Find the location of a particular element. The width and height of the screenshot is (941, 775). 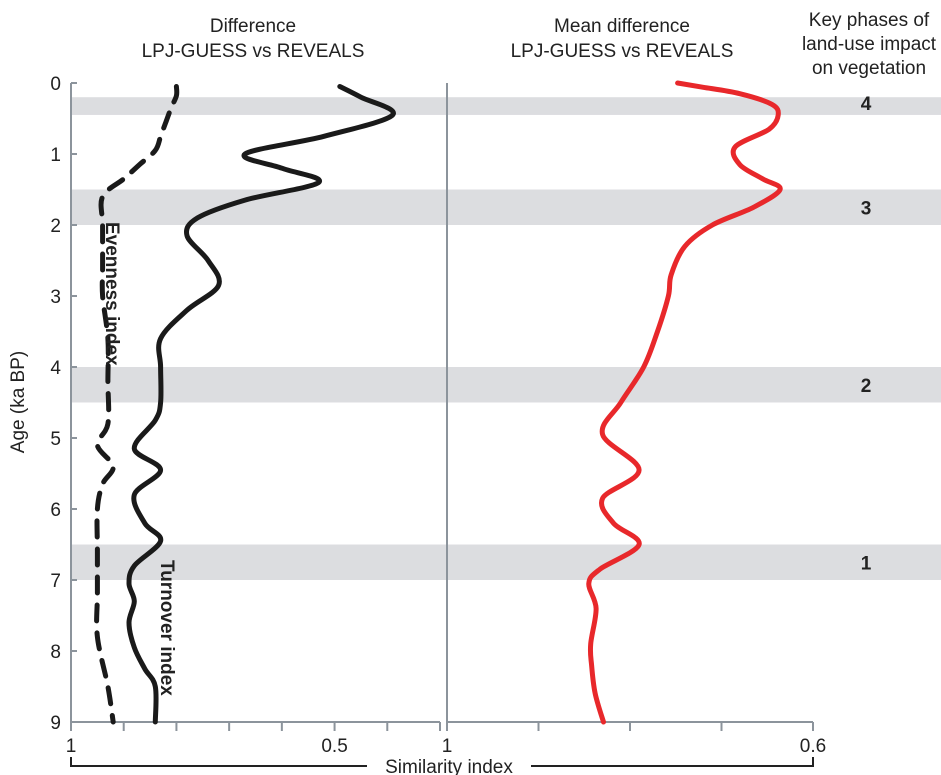

y-tick-label: 3 is located at coordinates (55, 297).